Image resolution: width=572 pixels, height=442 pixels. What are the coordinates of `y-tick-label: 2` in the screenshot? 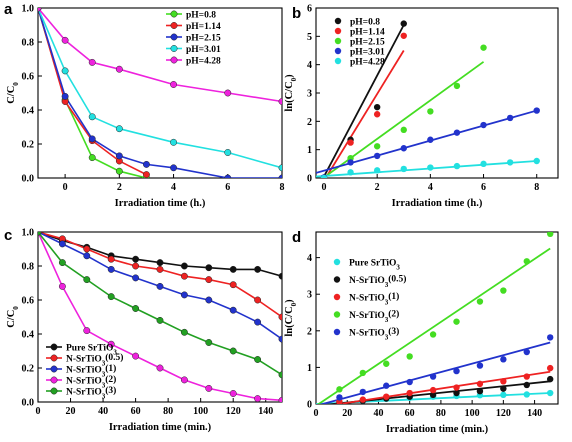 It's located at (309, 122).